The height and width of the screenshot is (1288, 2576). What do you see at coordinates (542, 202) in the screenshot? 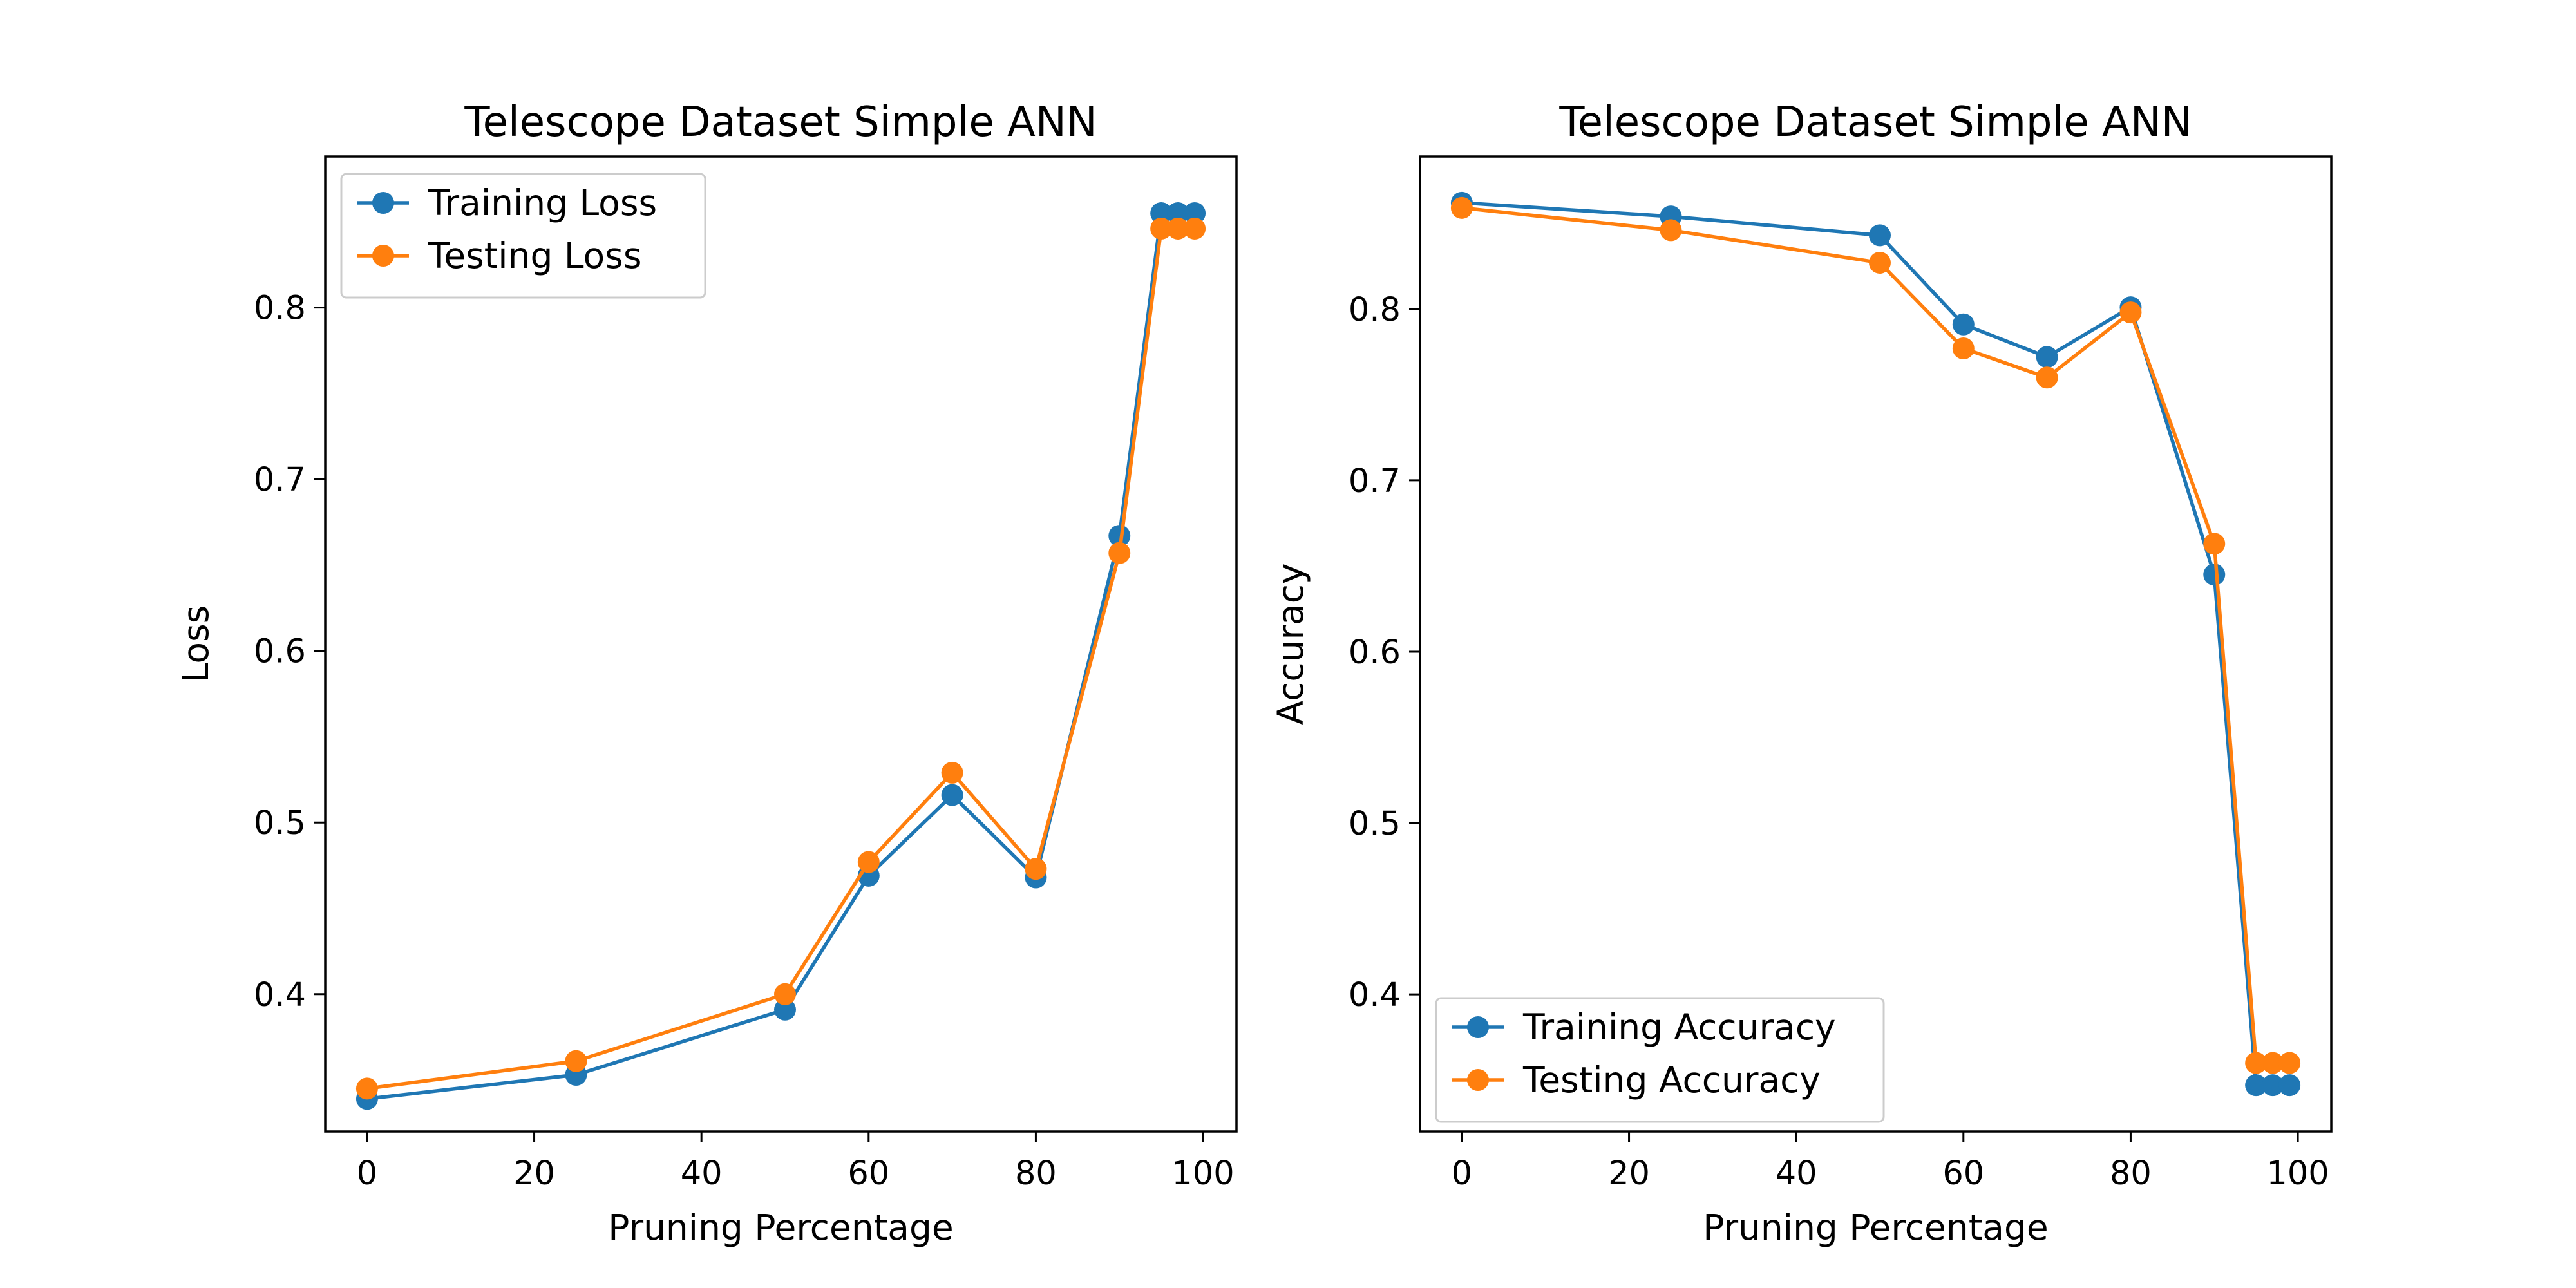
I see `legend-label: Training Loss` at bounding box center [542, 202].